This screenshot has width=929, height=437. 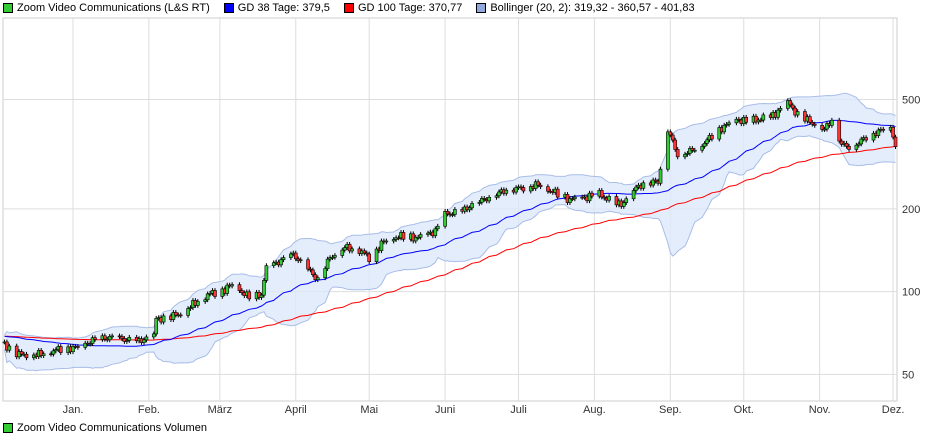 I want to click on x-tick-label: Sep., so click(x=670, y=410).